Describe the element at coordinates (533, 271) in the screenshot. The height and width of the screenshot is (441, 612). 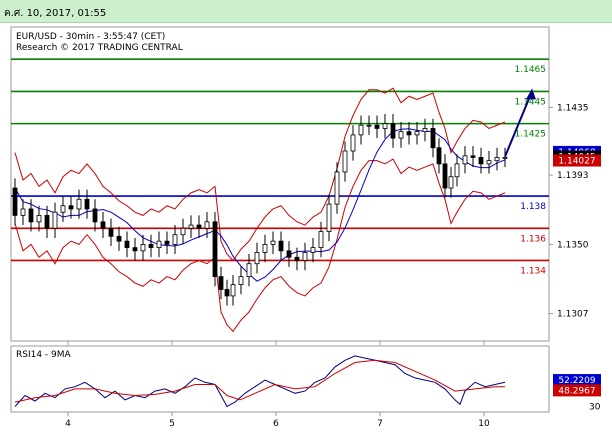
I see `level-label: 1.134` at that location.